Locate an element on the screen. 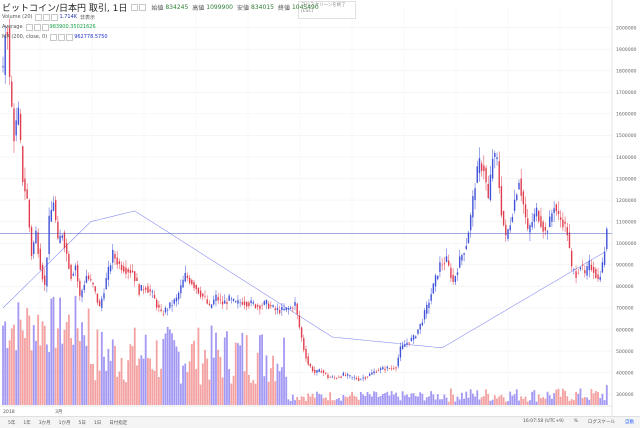 Image resolution: width=640 pixels, height=428 pixels. indicator-name: Volume (20) is located at coordinates (17, 17).